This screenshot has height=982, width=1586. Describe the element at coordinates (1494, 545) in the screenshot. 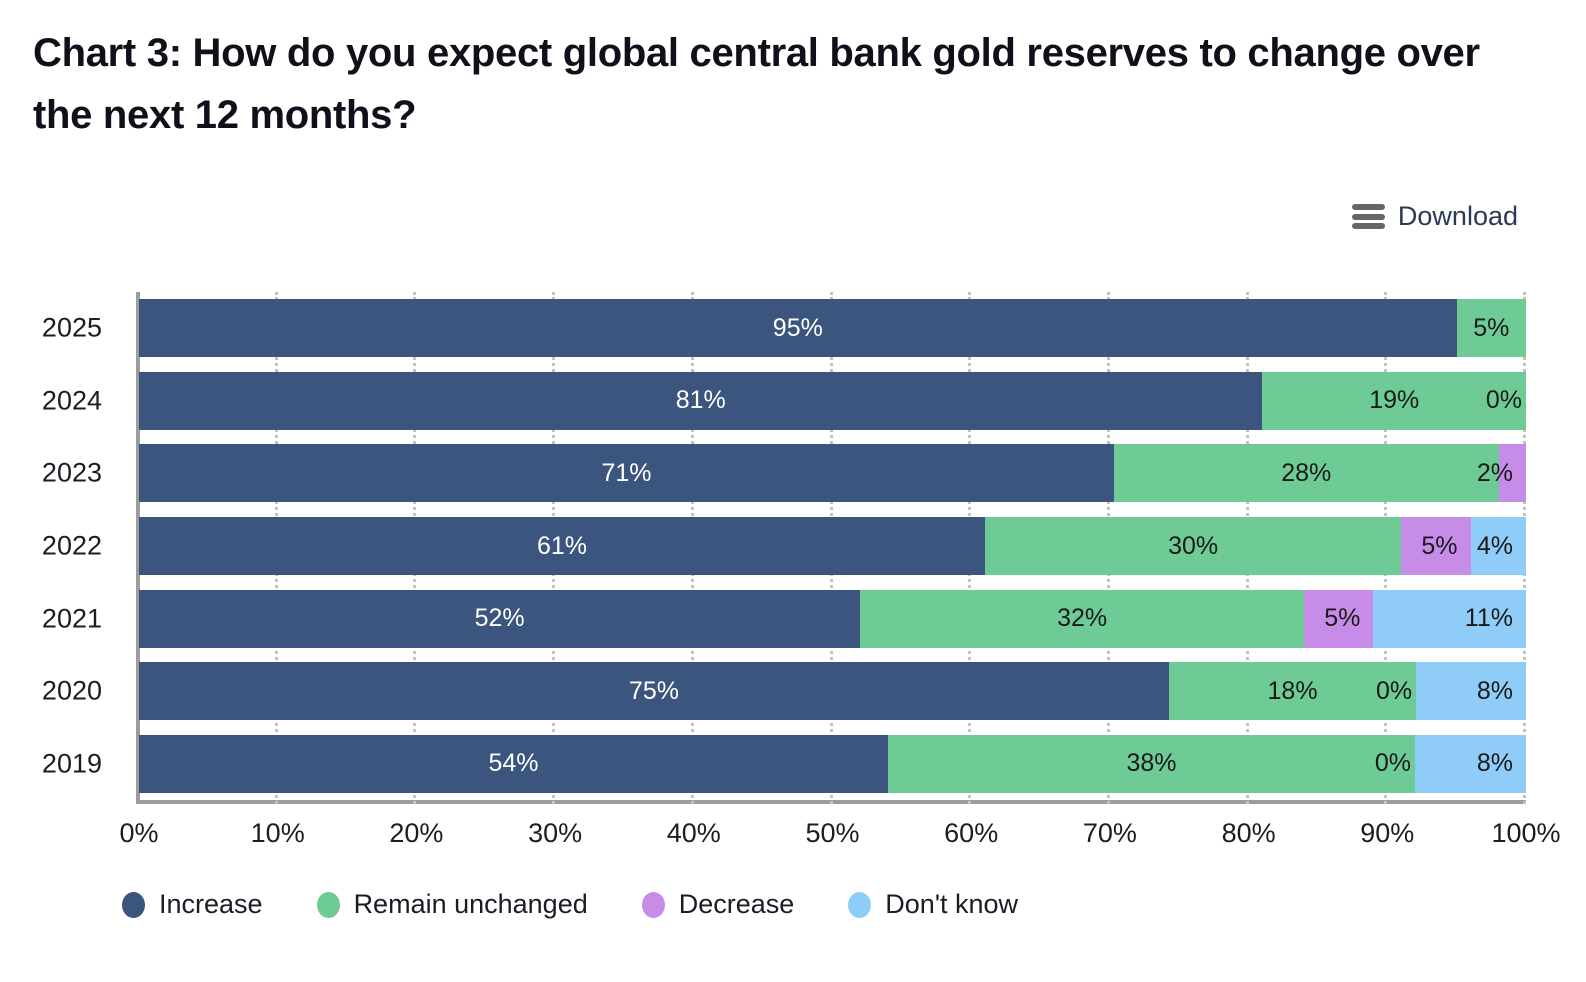

I see `bar-segment-value: 4%` at that location.